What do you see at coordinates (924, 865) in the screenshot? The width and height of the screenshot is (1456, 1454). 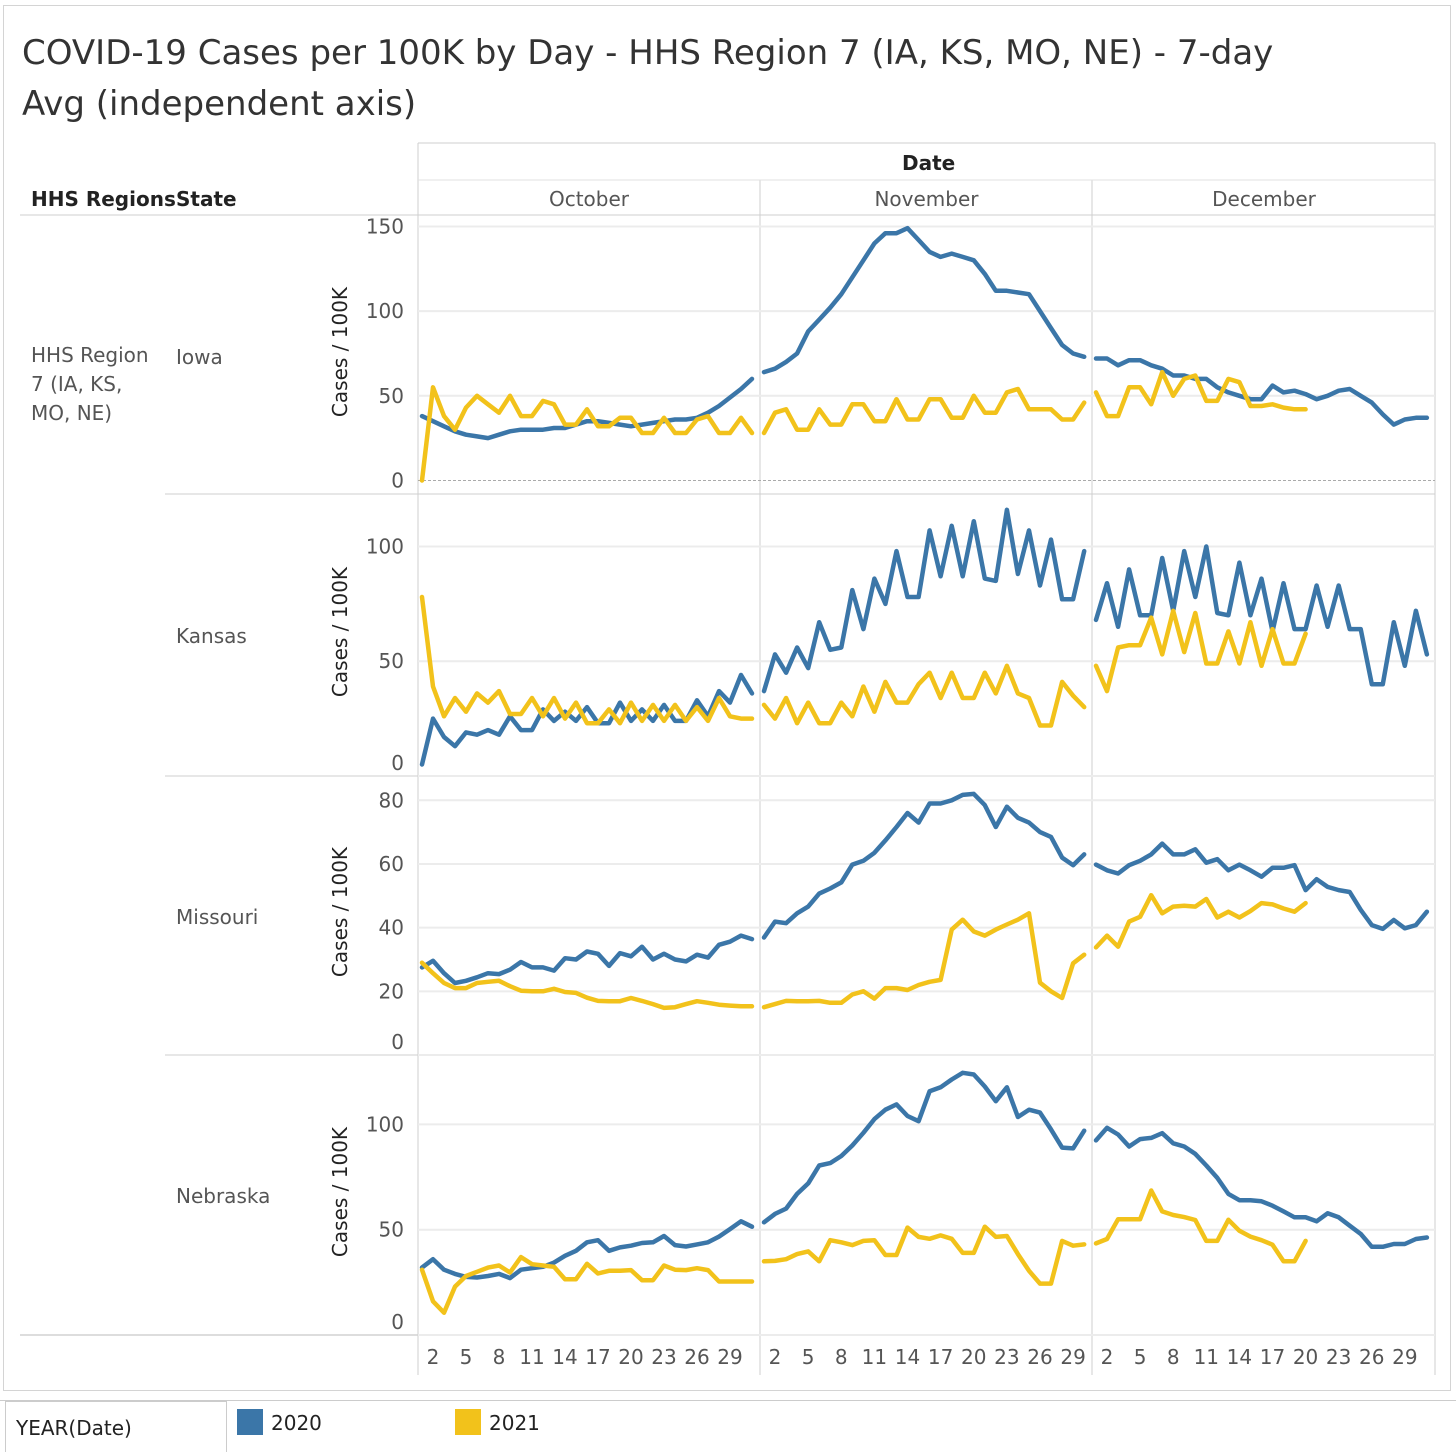 I see `series-line-missouri-2020-november` at bounding box center [924, 865].